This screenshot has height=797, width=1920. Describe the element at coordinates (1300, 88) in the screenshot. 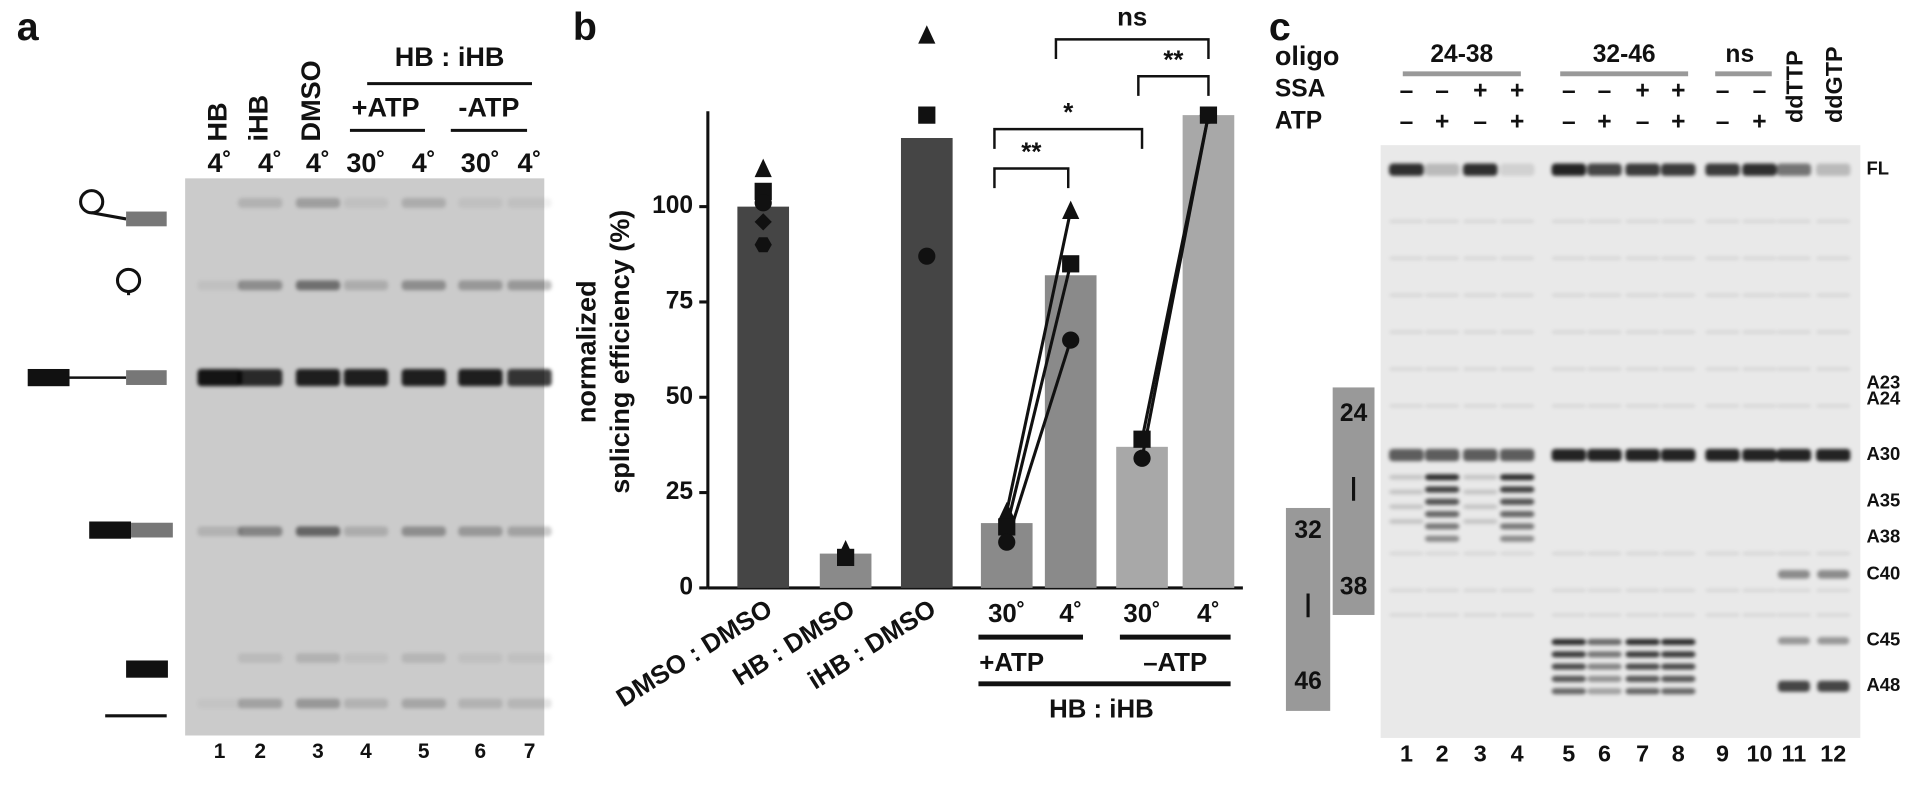

I see `row-label: SSA` at that location.